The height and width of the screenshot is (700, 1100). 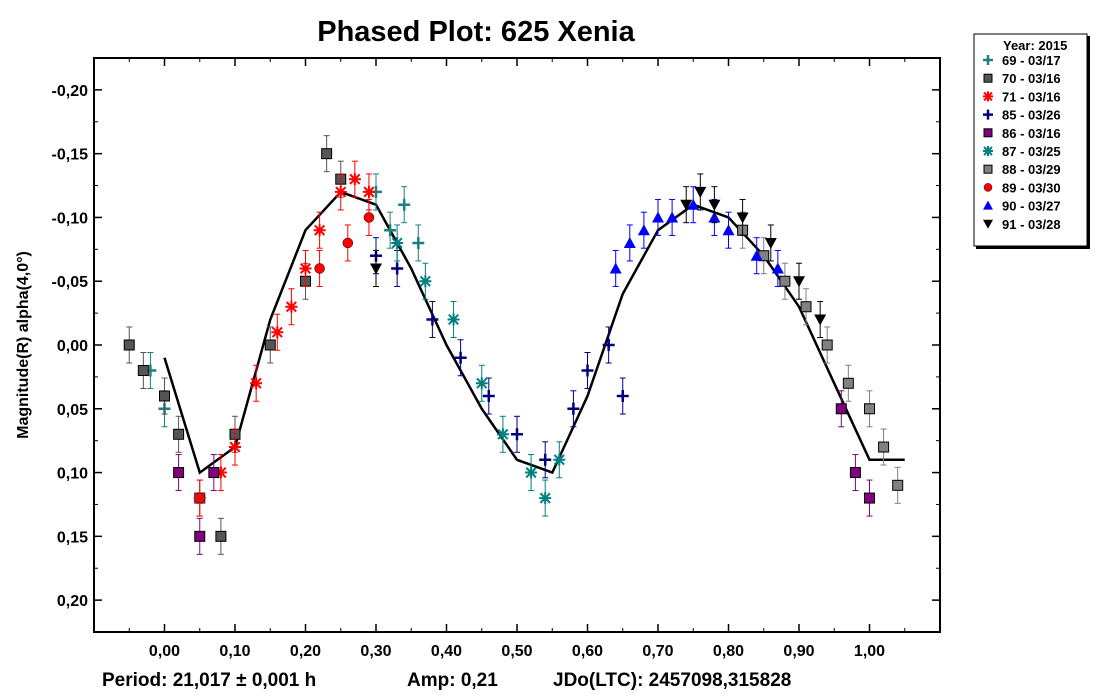 I want to click on x-tick-label: 0,10, so click(x=234, y=651).